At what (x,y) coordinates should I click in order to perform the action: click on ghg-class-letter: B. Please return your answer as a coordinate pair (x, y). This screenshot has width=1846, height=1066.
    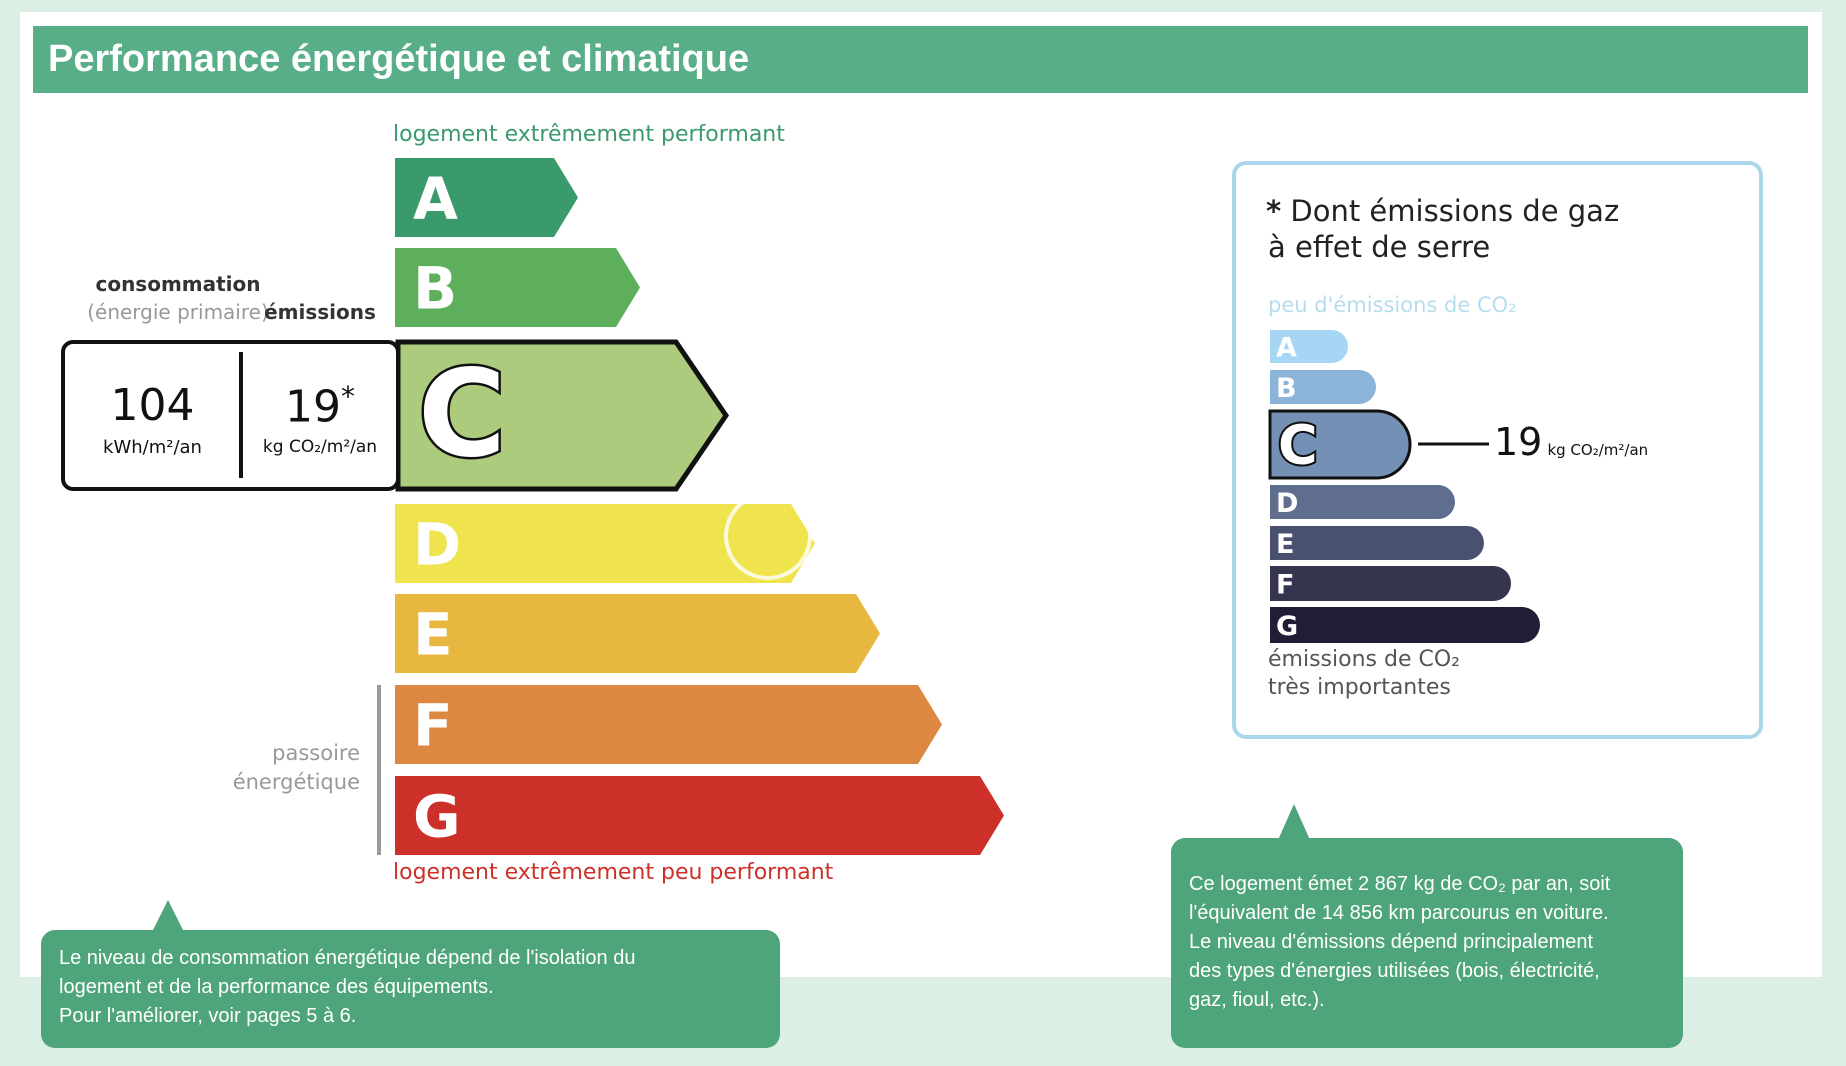
    Looking at the image, I should click on (1286, 388).